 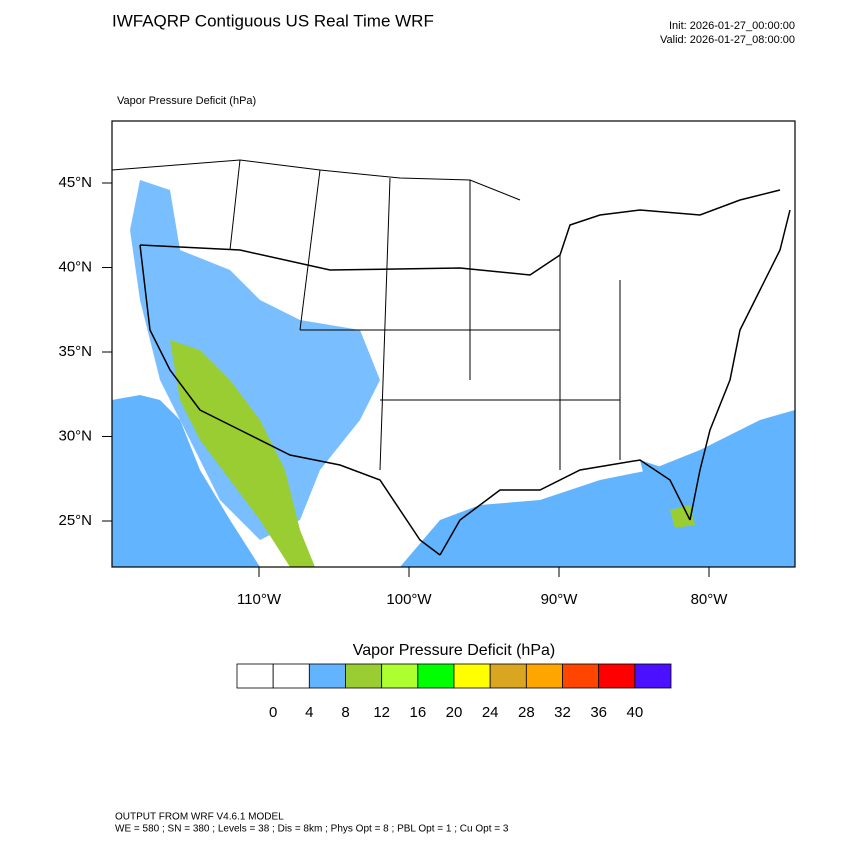 What do you see at coordinates (75, 266) in the screenshot?
I see `lat-tick-label: 40°N` at bounding box center [75, 266].